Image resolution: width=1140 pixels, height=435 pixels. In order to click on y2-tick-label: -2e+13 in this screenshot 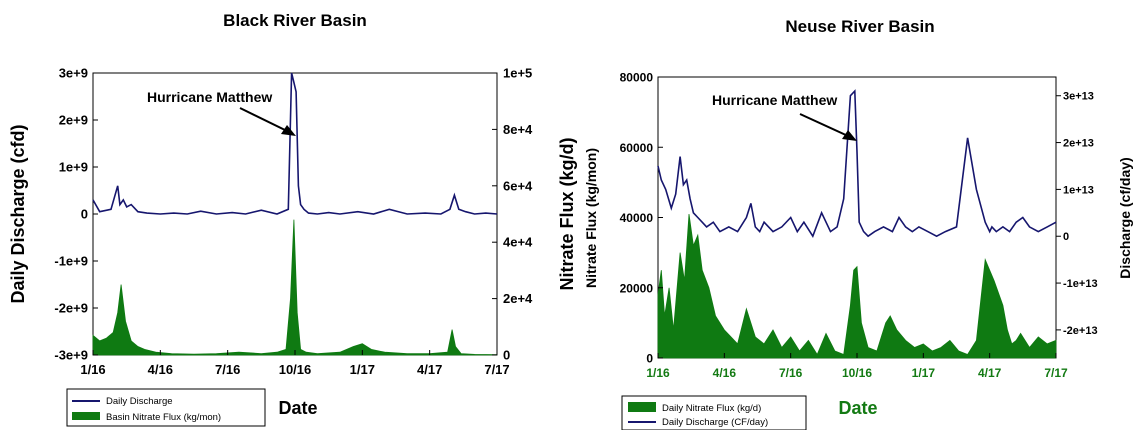, I will do `click(1080, 331)`.